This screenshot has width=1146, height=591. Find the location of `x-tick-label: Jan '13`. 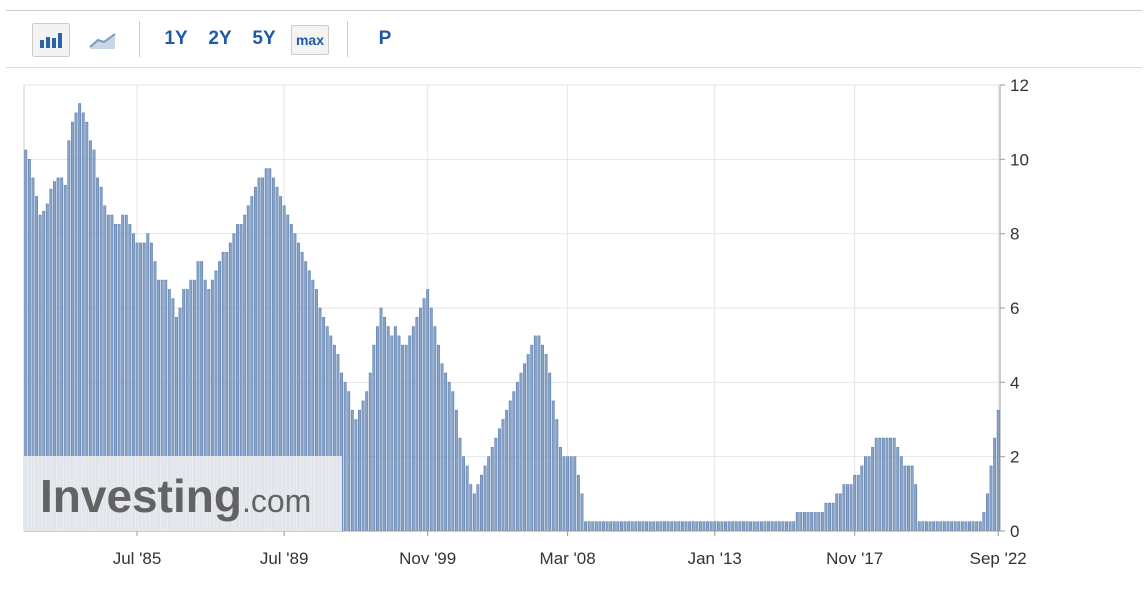

x-tick-label: Jan '13 is located at coordinates (715, 558).